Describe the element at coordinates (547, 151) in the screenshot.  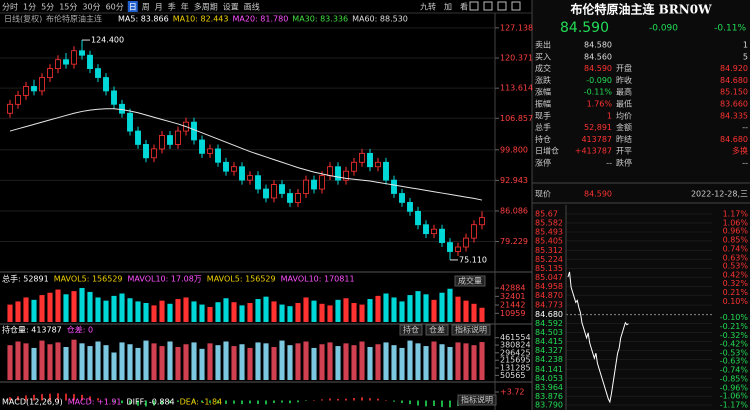
I see `quote-label: 日增仓` at that location.